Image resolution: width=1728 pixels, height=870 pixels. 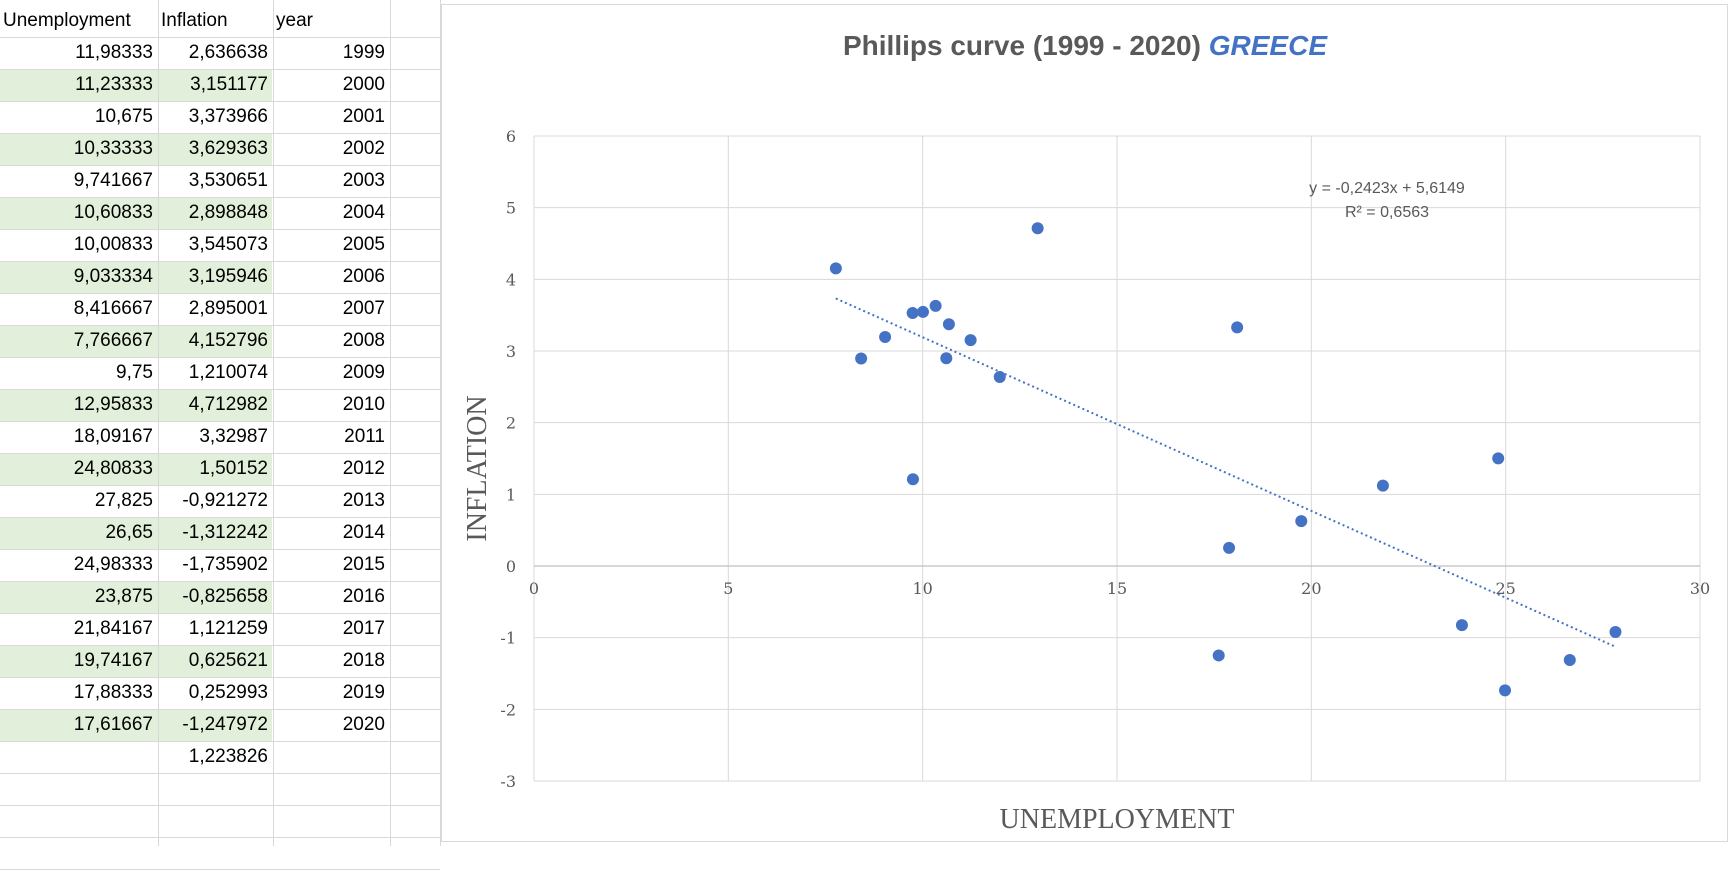 I want to click on cell-inflation: -1,735902, so click(x=225, y=564).